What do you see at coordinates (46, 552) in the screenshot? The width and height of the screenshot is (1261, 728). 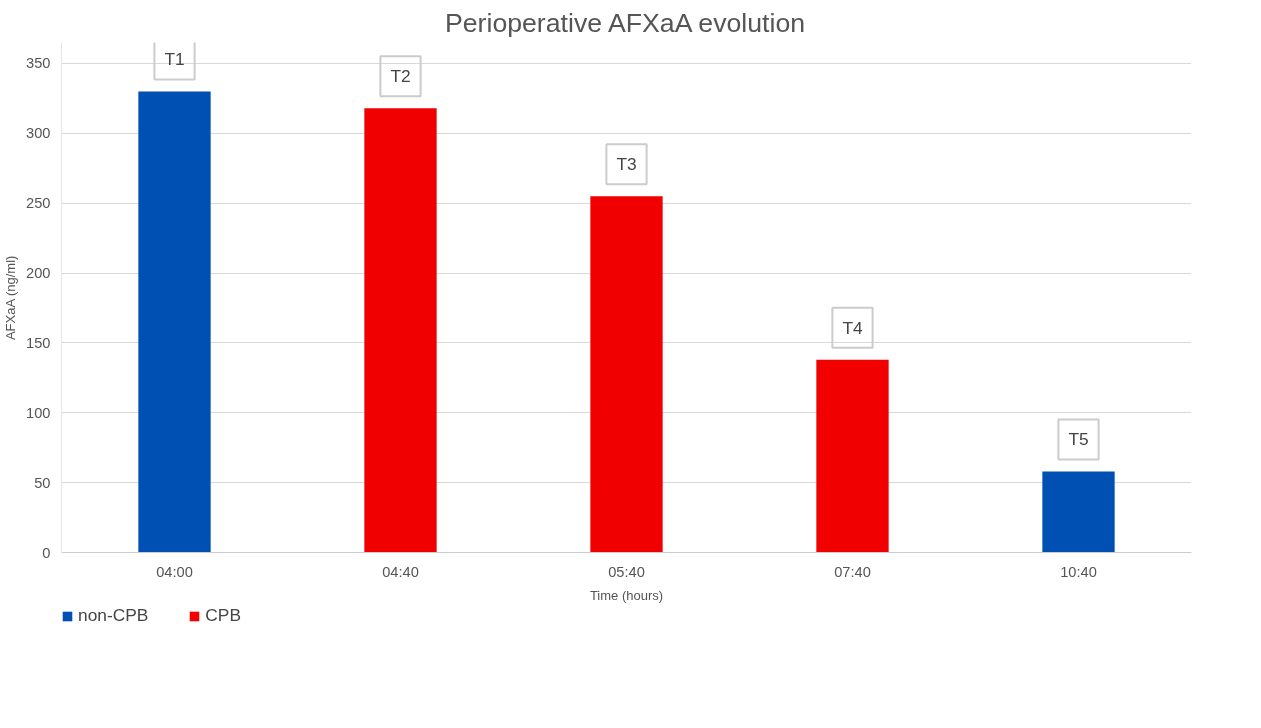 I see `y-tick-label: 0` at bounding box center [46, 552].